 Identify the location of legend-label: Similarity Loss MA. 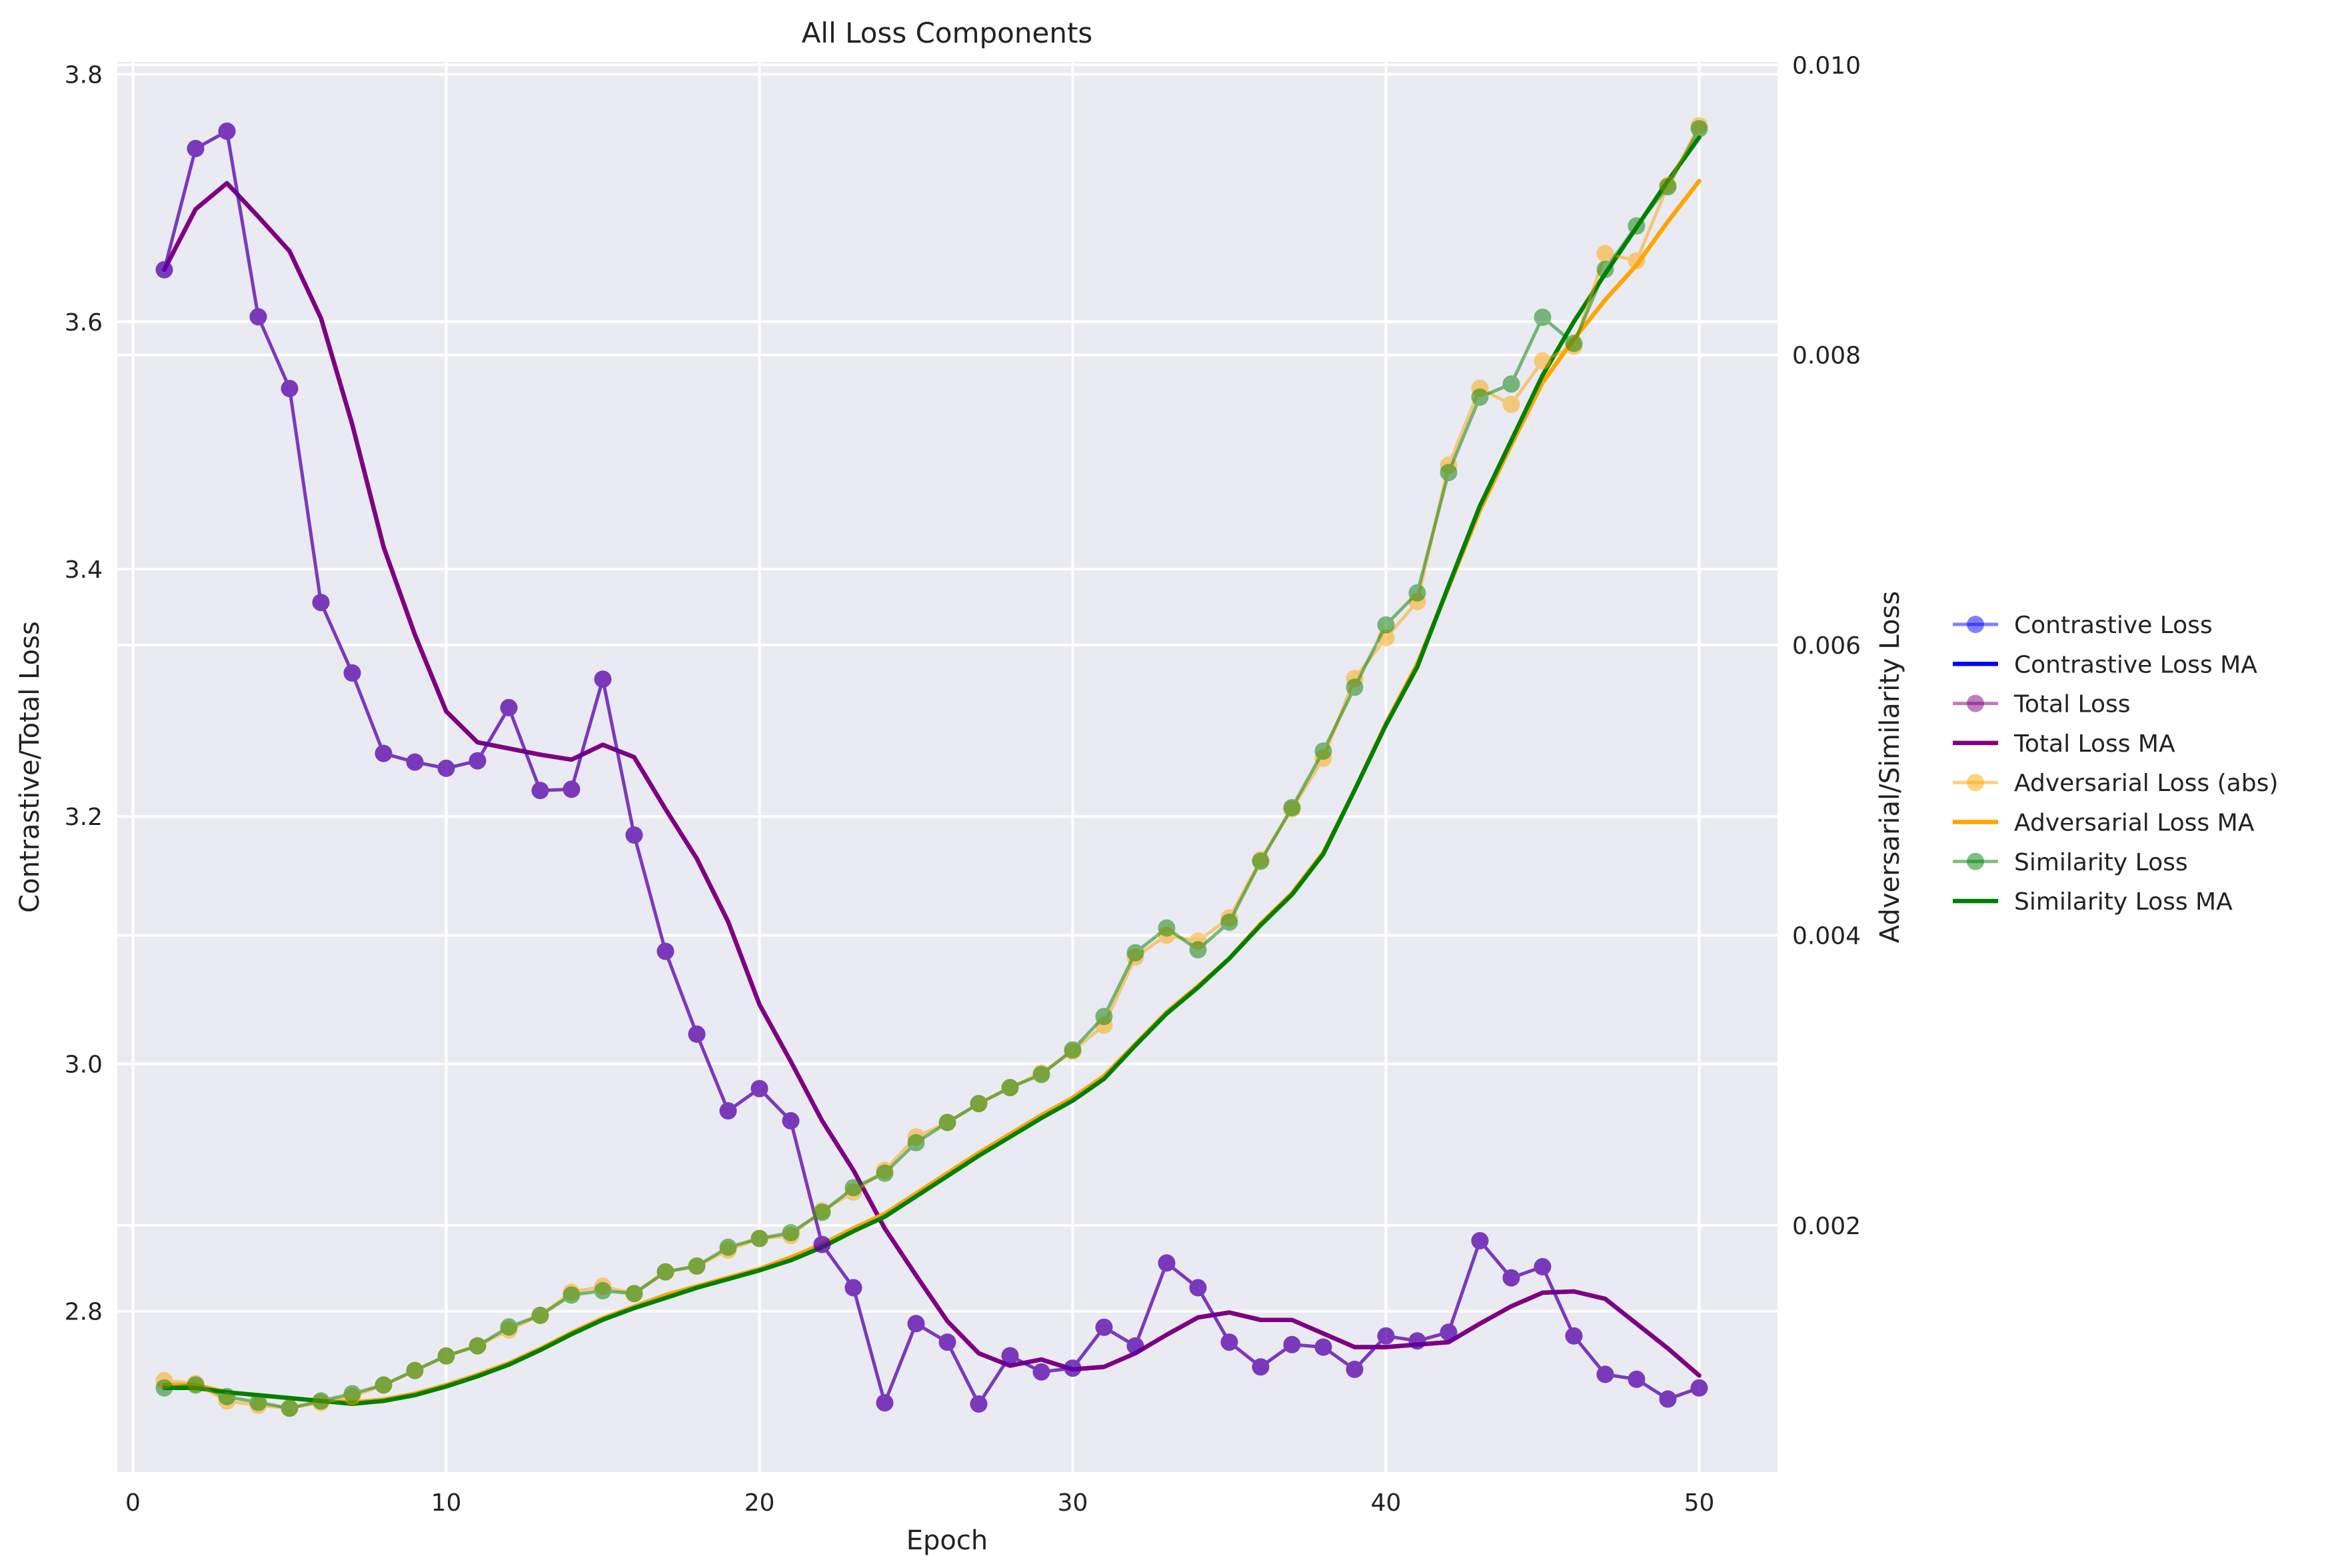
(2123, 902).